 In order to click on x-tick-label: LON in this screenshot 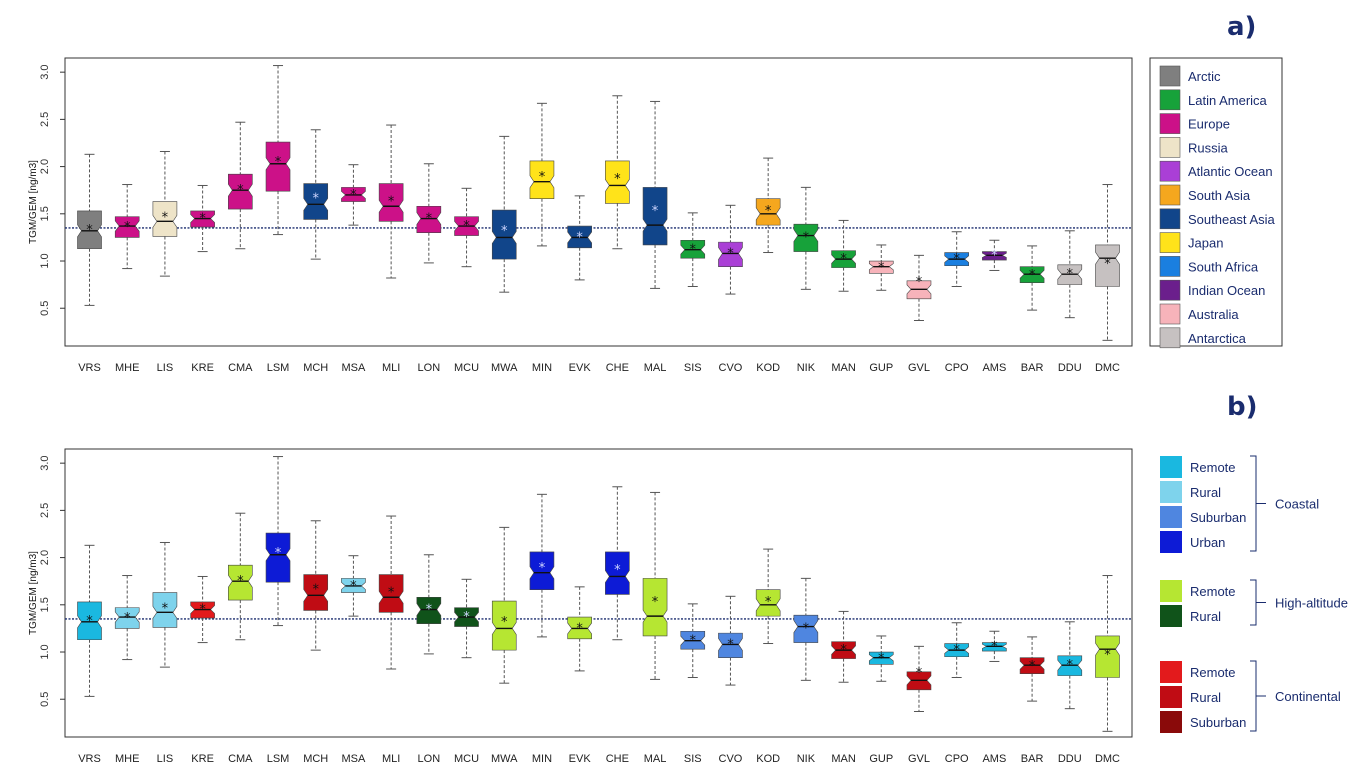, I will do `click(429, 757)`.